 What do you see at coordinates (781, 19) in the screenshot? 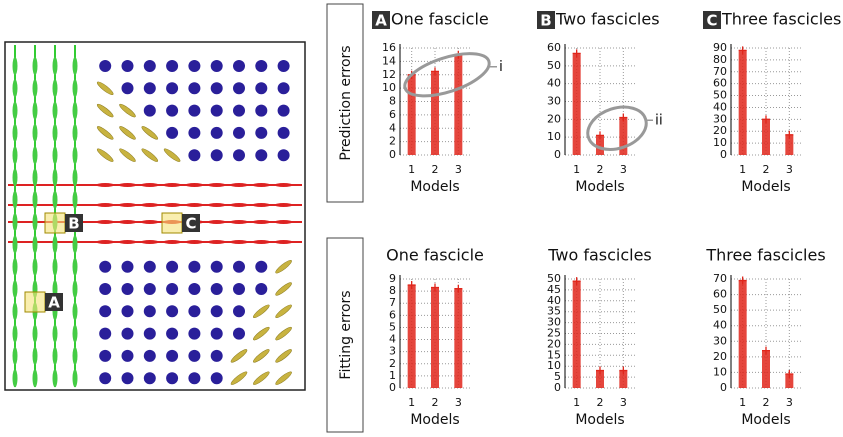
I see `chart-title: Three fascicles` at bounding box center [781, 19].